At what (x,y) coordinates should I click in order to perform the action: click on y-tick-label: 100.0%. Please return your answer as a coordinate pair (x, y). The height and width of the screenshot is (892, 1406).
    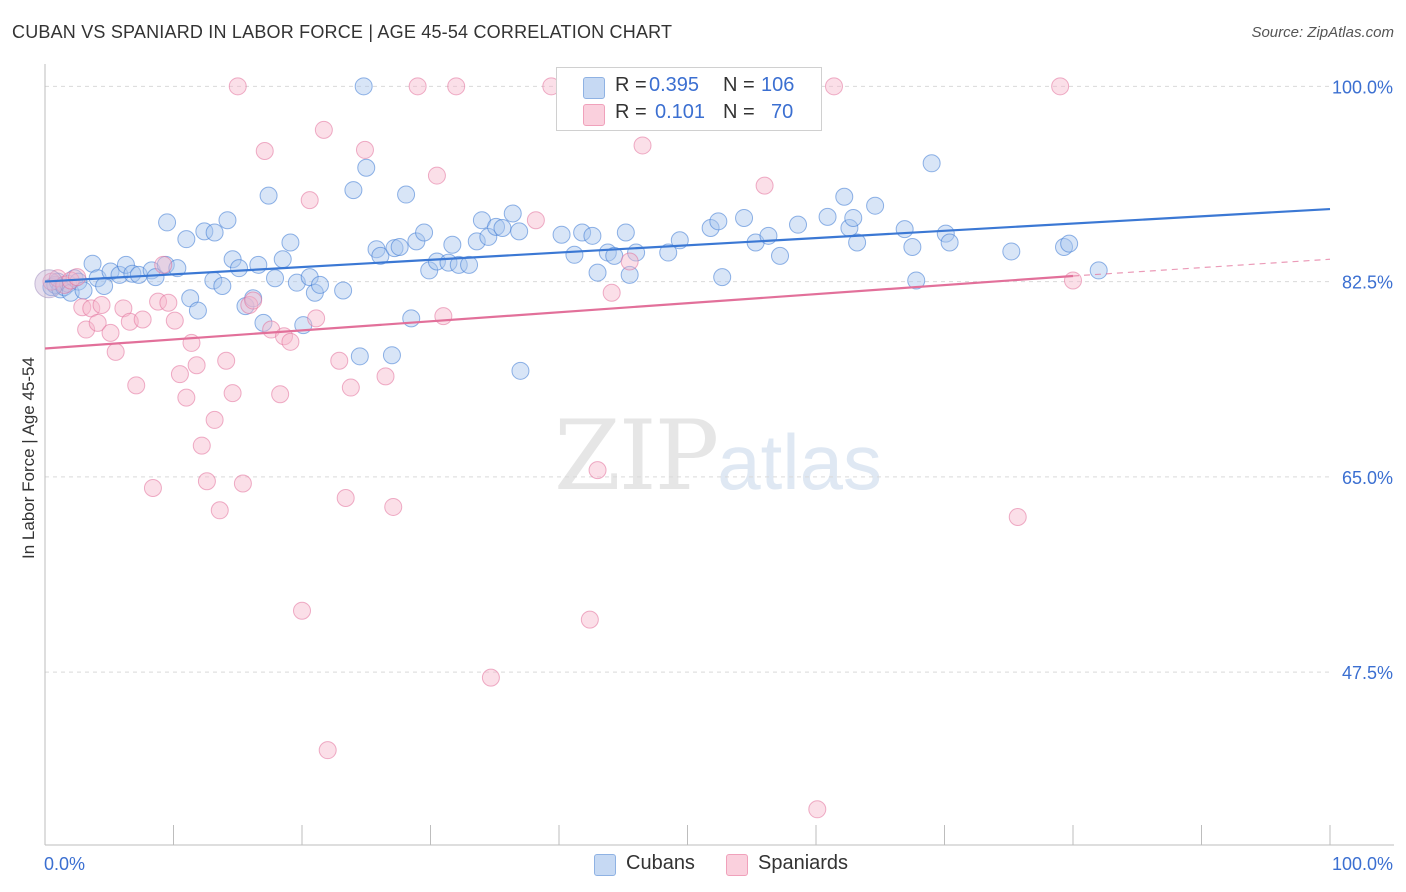
    Looking at the image, I should click on (1362, 87).